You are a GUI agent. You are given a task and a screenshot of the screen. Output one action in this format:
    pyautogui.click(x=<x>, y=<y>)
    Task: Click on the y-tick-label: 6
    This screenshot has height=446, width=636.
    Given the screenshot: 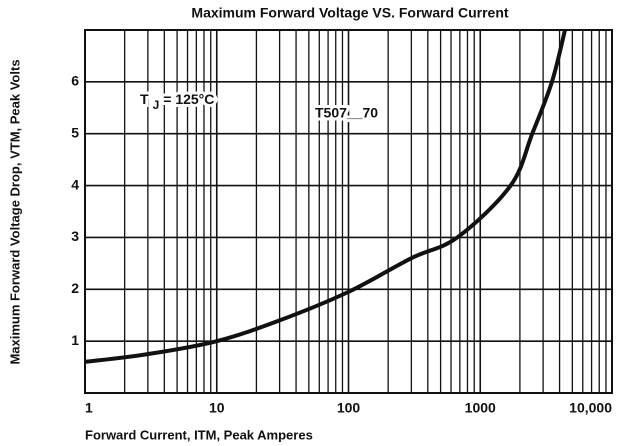 What is the action you would take?
    pyautogui.click(x=75, y=81)
    